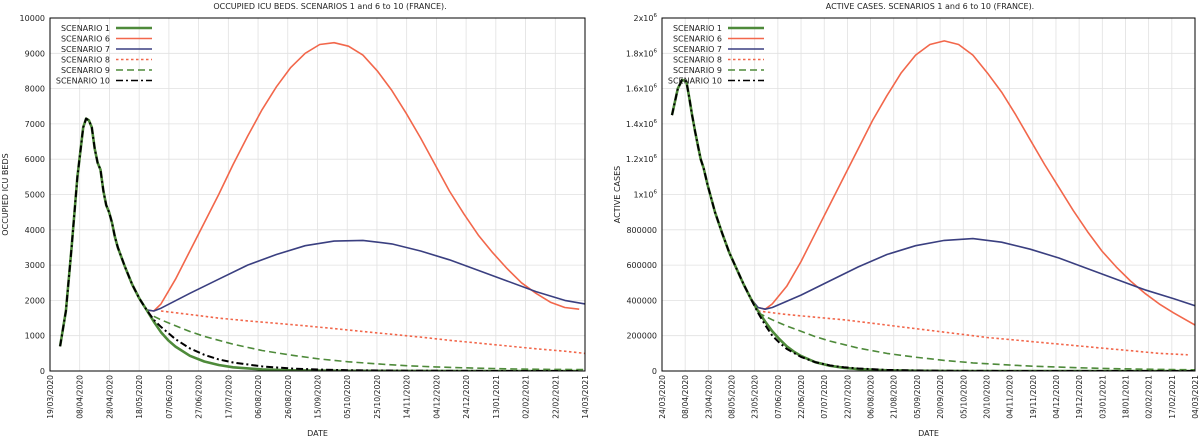  What do you see at coordinates (847, 397) in the screenshot?
I see `x-tick-label: 22/07/2020` at bounding box center [847, 397].